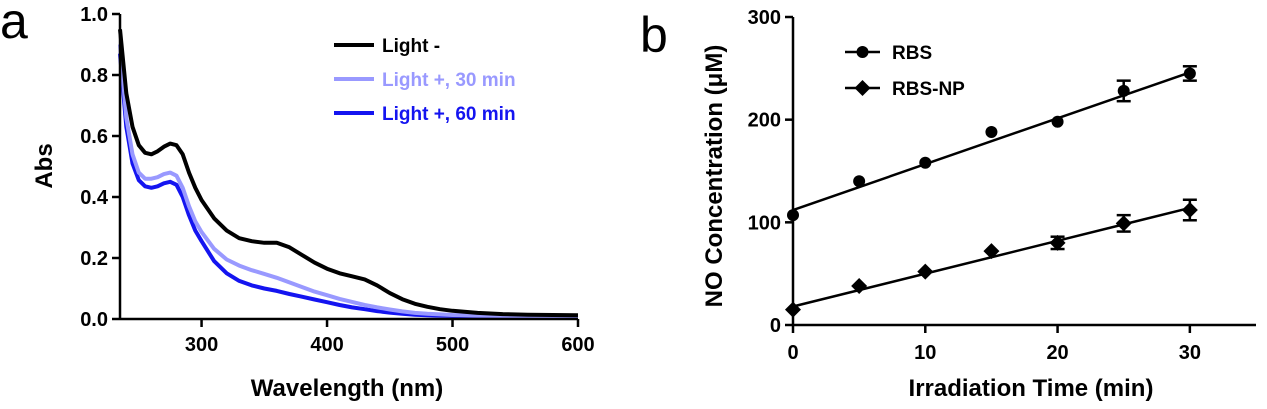 Image resolution: width=1267 pixels, height=409 pixels. Describe the element at coordinates (991, 141) in the screenshot. I see `fit-line-rbs` at that location.